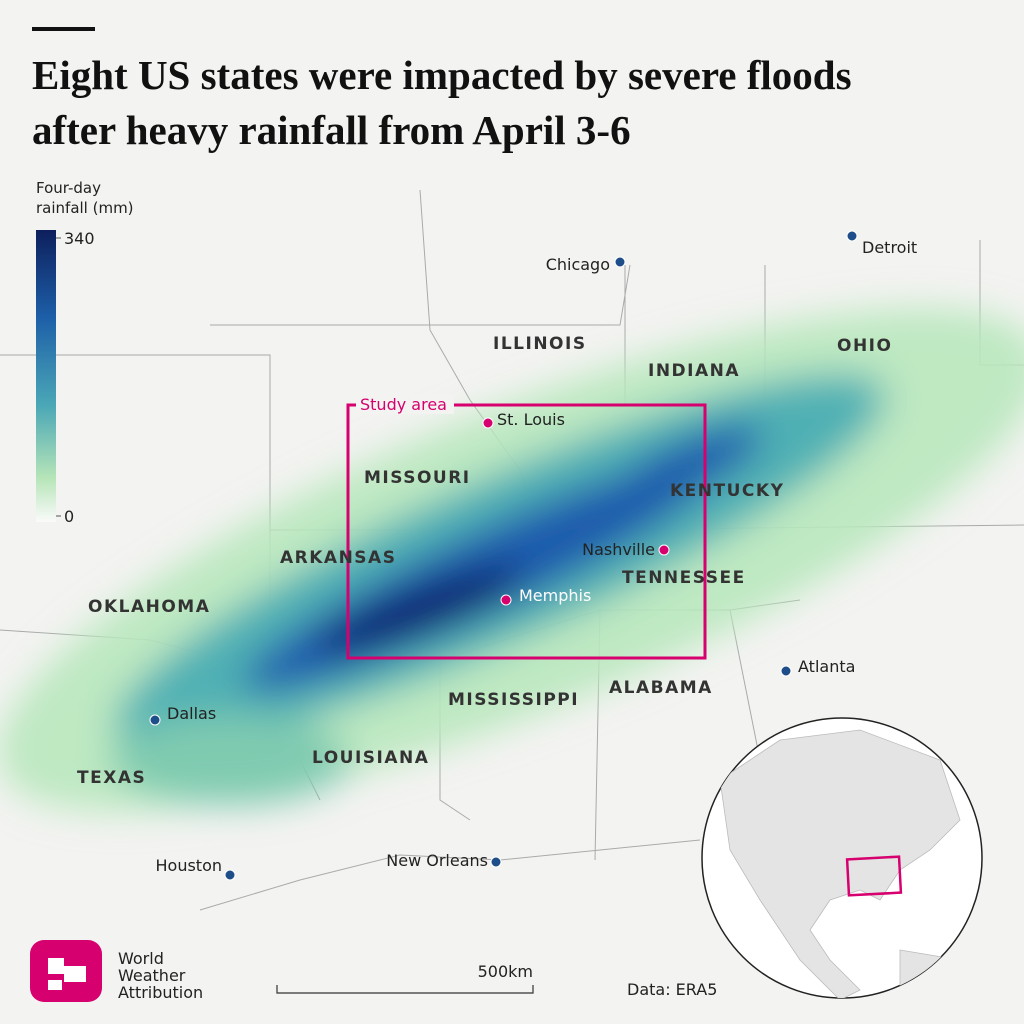  I want to click on state-label: KENTUCKY, so click(727, 491).